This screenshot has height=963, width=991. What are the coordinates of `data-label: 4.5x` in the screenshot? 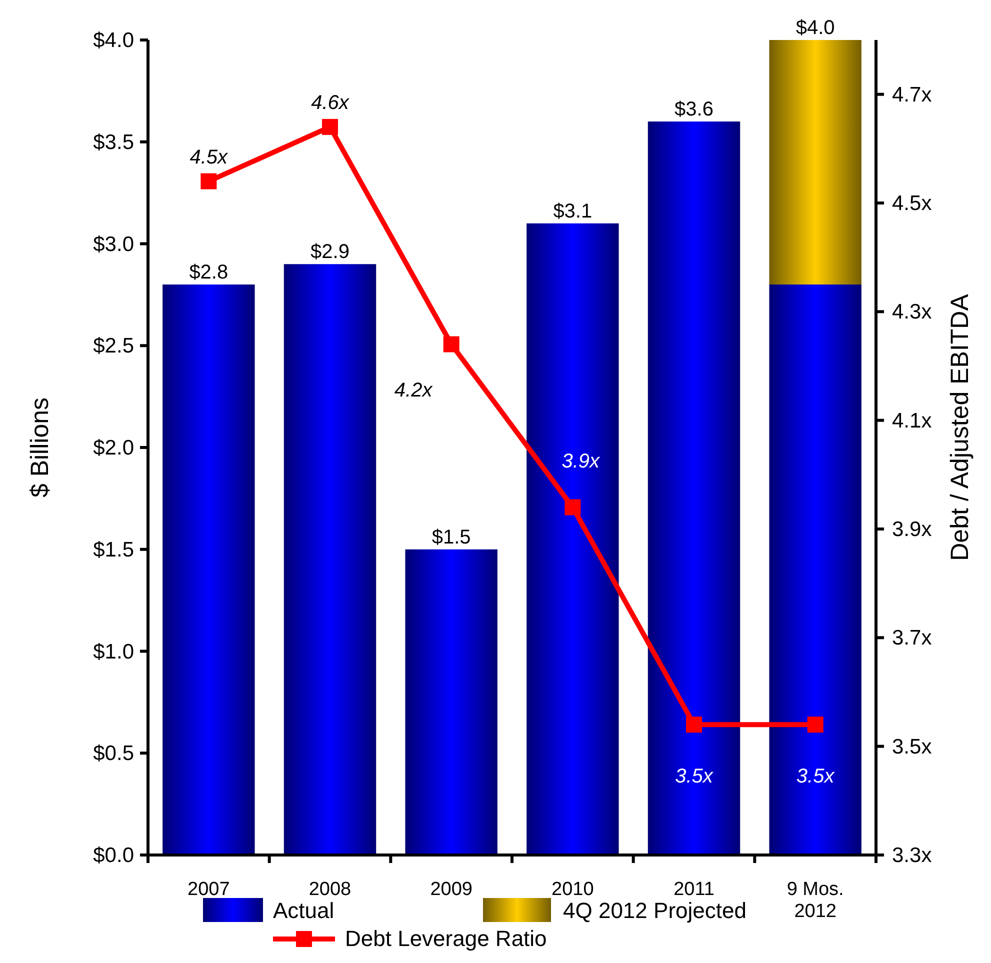 It's located at (209, 157).